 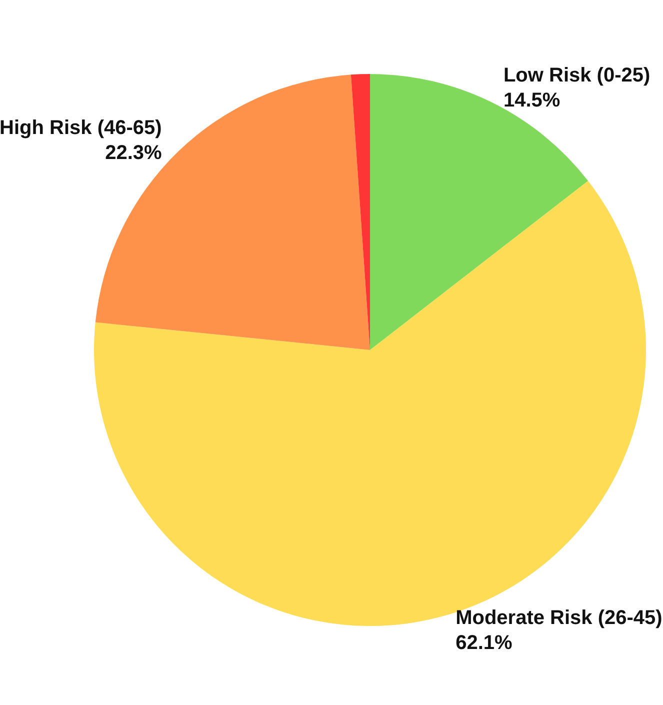 I want to click on slice-label: Low Risk (0-25), so click(x=576, y=75).